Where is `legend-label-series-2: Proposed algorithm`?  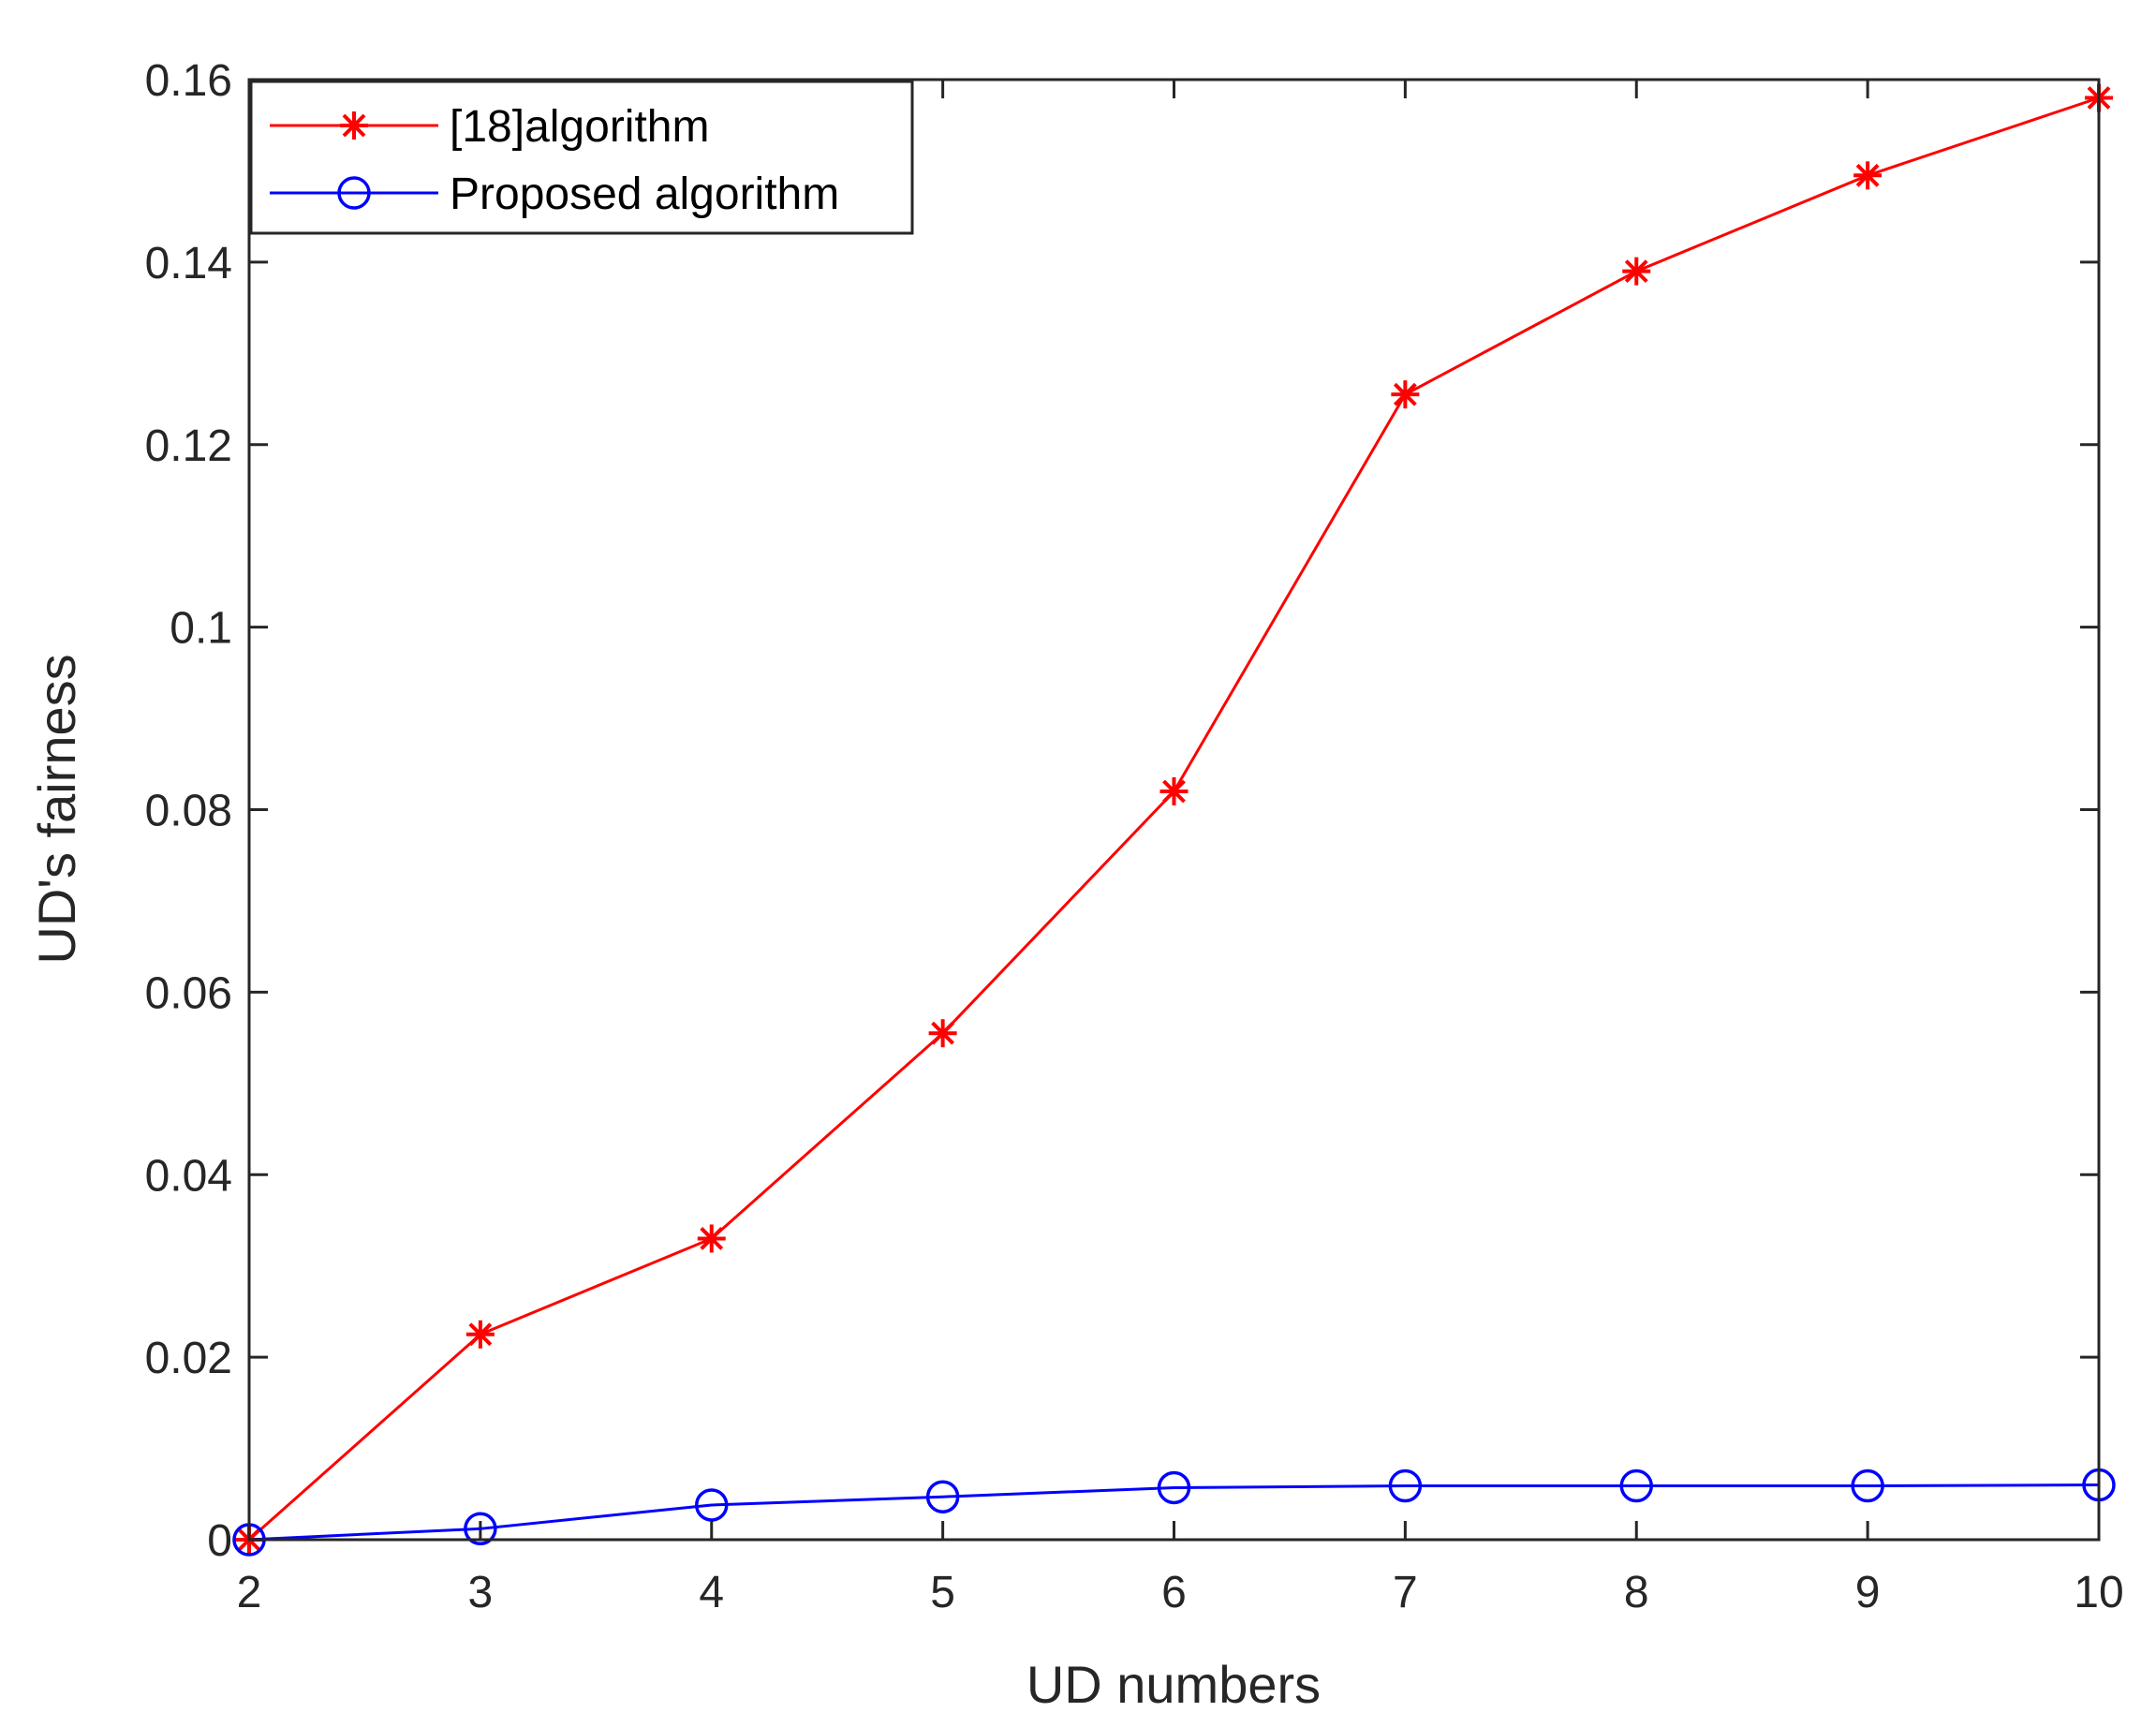 legend-label-series-2: Proposed algorithm is located at coordinates (644, 194).